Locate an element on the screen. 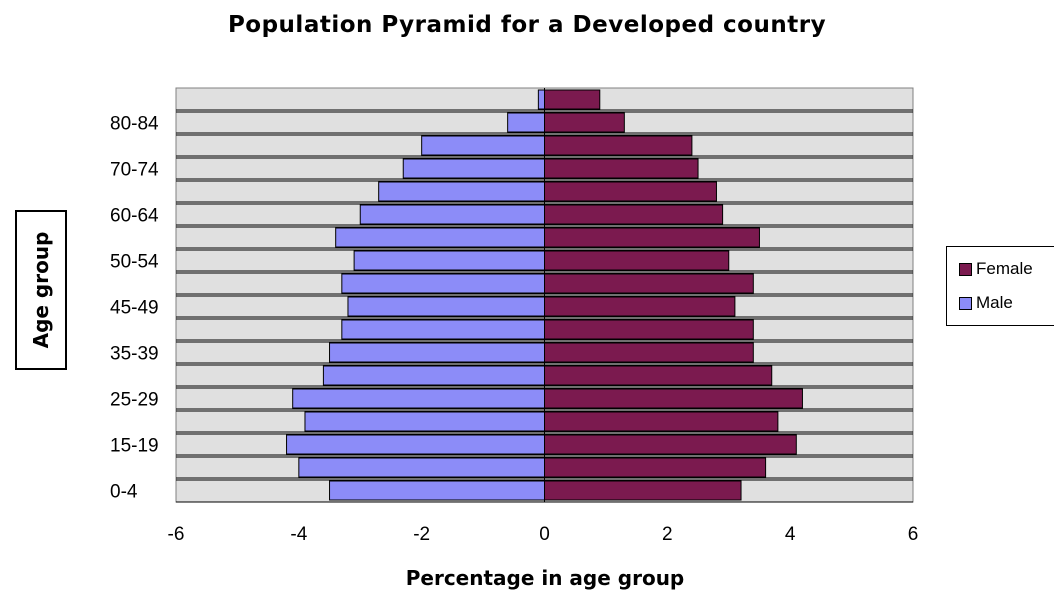 Image resolution: width=1054 pixels, height=600 pixels. x-tick-label: 0 is located at coordinates (544, 534).